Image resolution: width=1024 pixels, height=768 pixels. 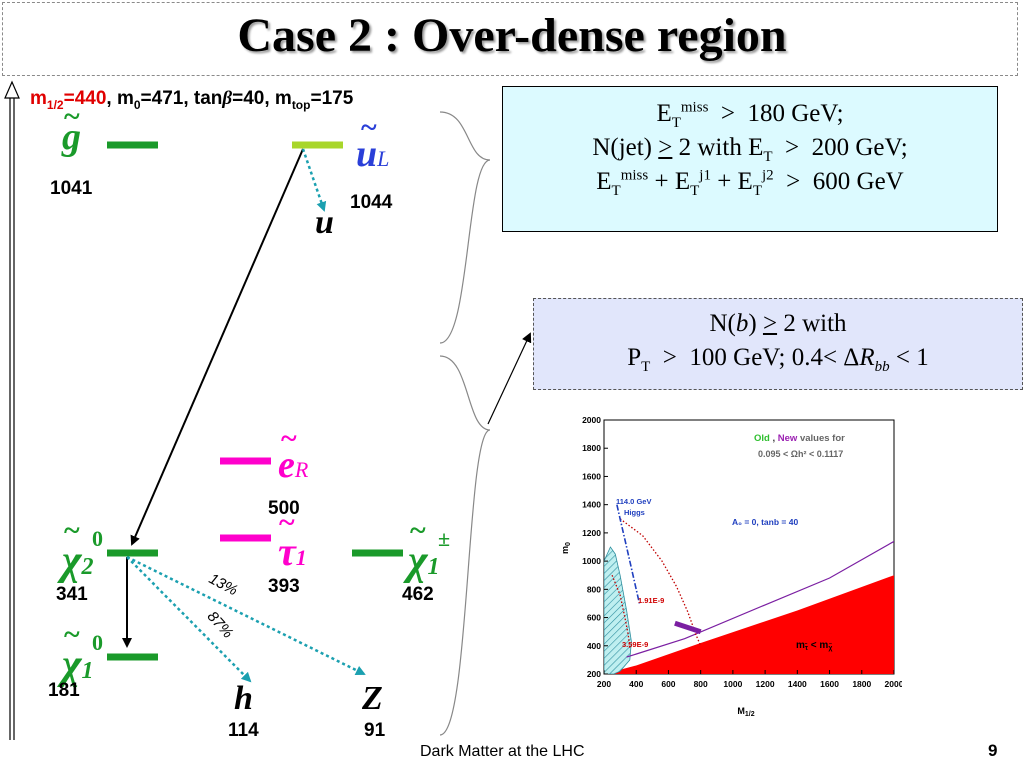 What do you see at coordinates (705, 175) in the screenshot?
I see `cut3-sup2: j1` at bounding box center [705, 175].